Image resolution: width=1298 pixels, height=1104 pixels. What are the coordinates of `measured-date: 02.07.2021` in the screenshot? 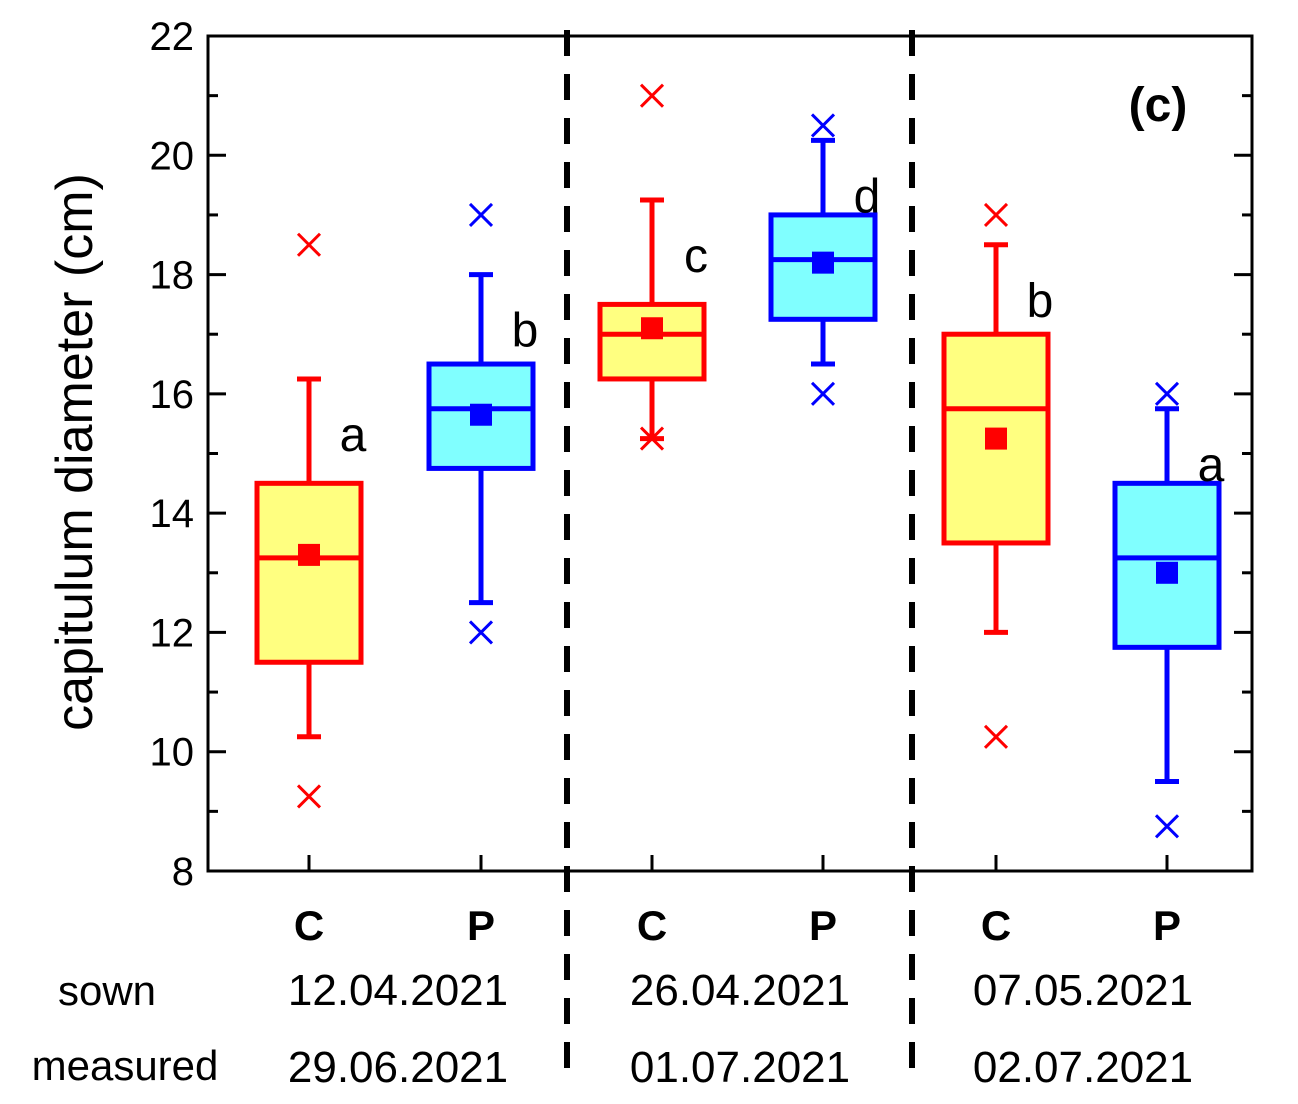 It's located at (1083, 1067).